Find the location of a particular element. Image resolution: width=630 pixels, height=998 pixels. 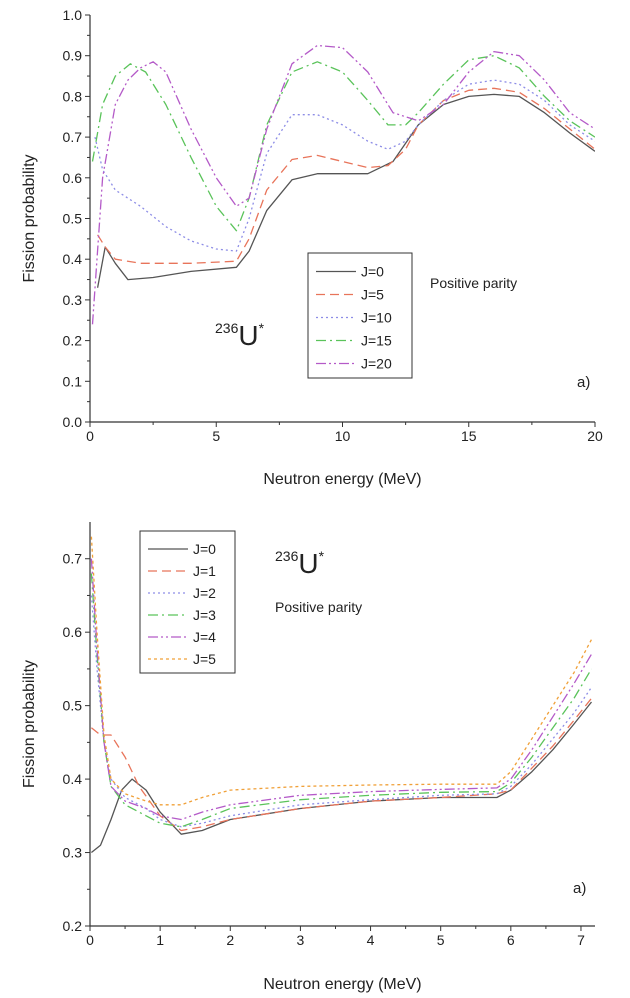

legend-entry: J=3 is located at coordinates (204, 615).